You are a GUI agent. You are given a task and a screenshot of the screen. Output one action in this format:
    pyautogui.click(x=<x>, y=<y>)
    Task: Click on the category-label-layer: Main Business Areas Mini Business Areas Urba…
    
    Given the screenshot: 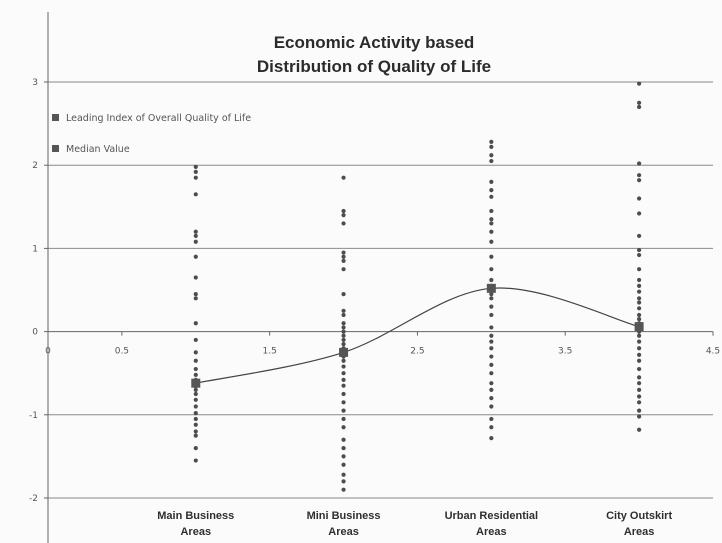 What is the action you would take?
    pyautogui.click(x=414, y=524)
    